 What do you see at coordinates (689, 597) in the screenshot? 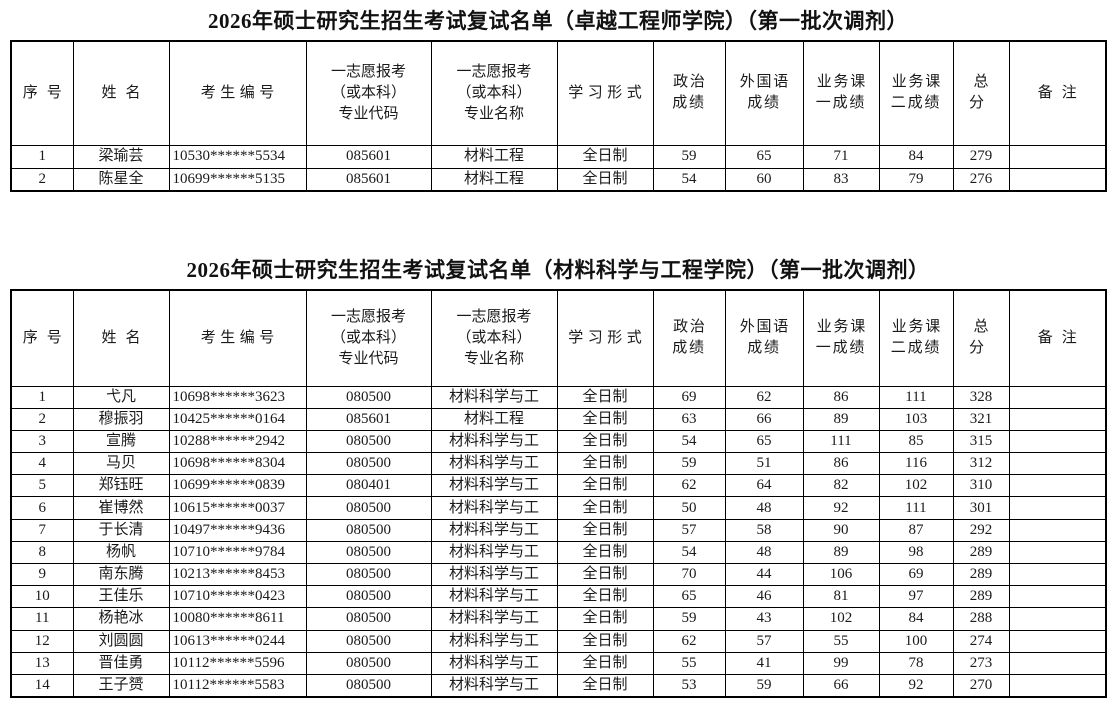
I see `table-cell: 65` at bounding box center [689, 597].